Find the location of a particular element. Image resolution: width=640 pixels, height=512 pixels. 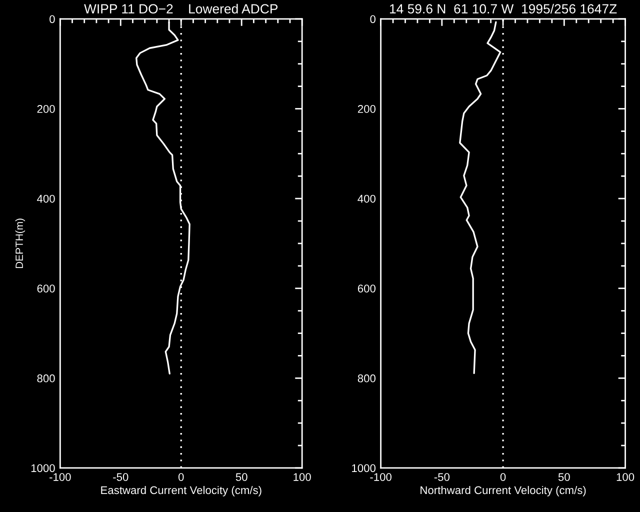

x-axis-title: Northward Current Velocity (cm/s) is located at coordinates (503, 491).